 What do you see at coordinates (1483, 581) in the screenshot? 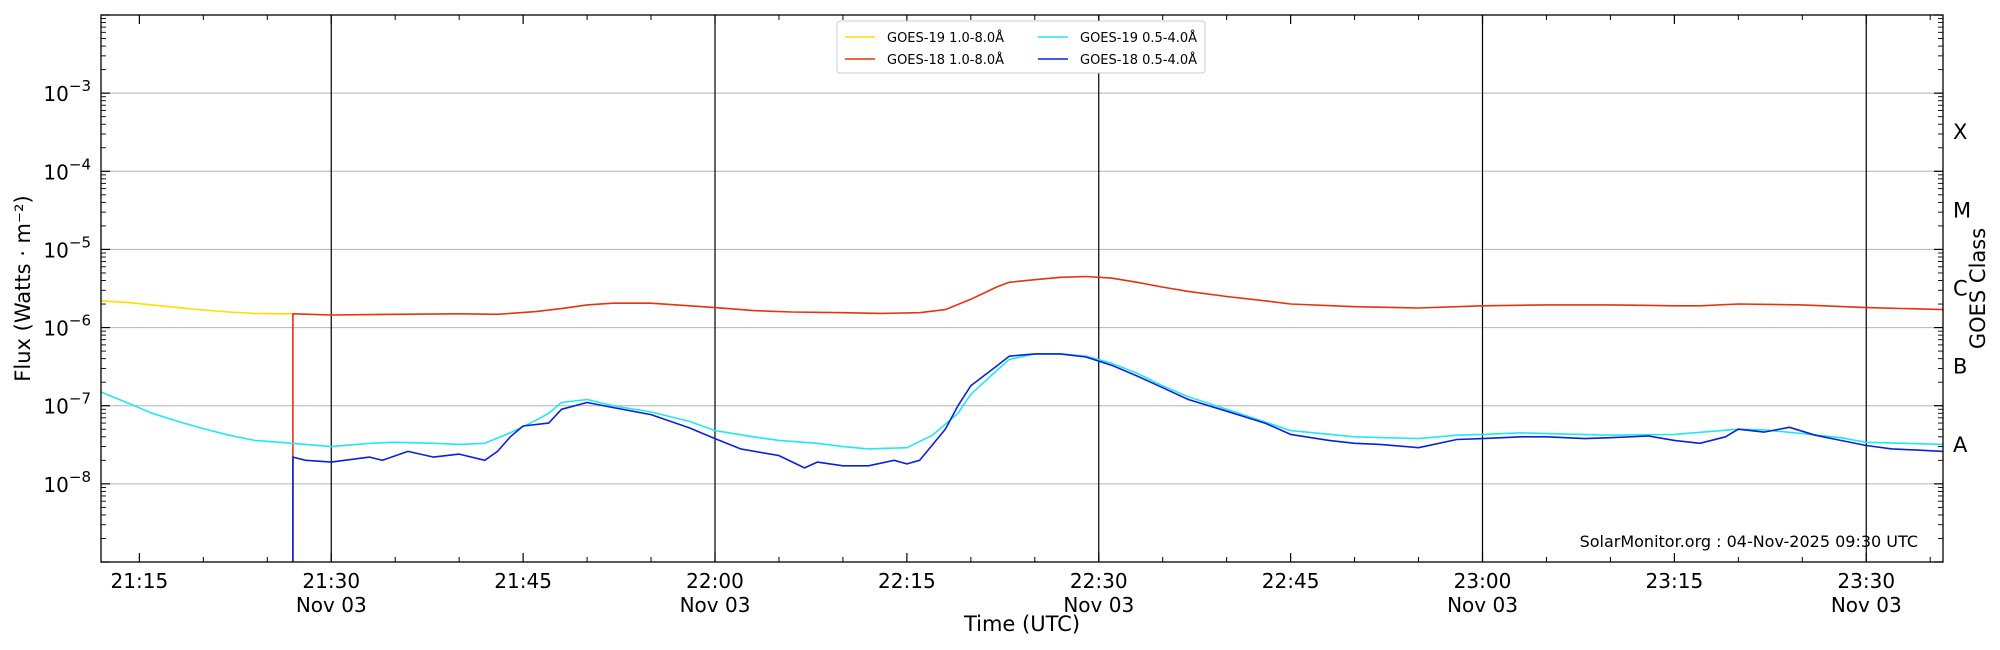
I see `x-tick-label: 23:00` at bounding box center [1483, 581].